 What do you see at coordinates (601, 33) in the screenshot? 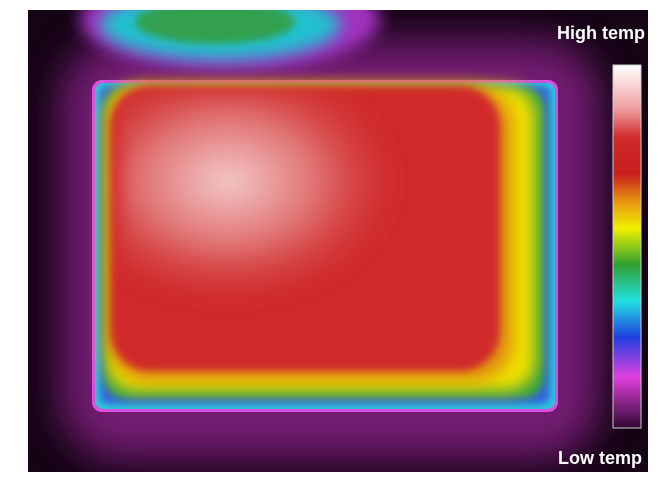
I see `high-label: High temp` at bounding box center [601, 33].